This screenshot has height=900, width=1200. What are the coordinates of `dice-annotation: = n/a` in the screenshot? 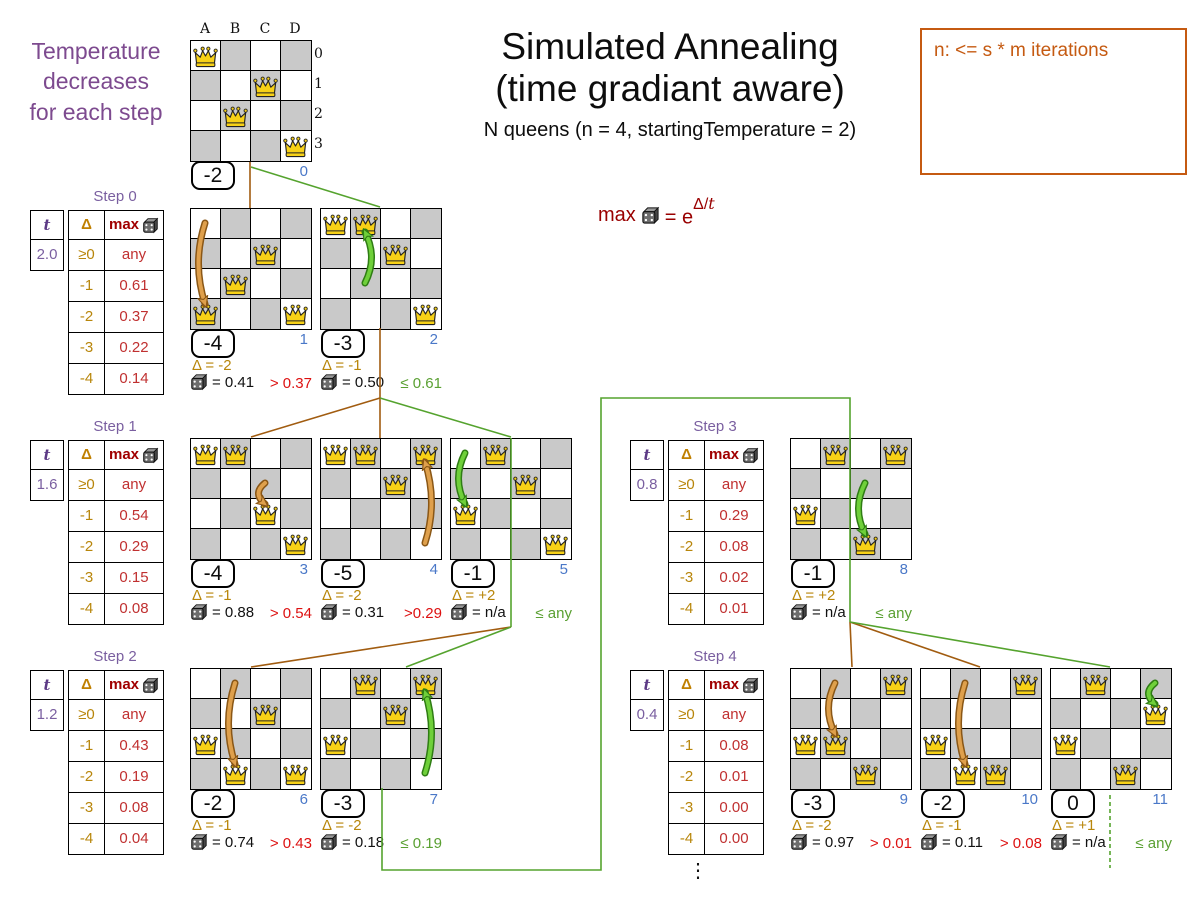 It's located at (1078, 842).